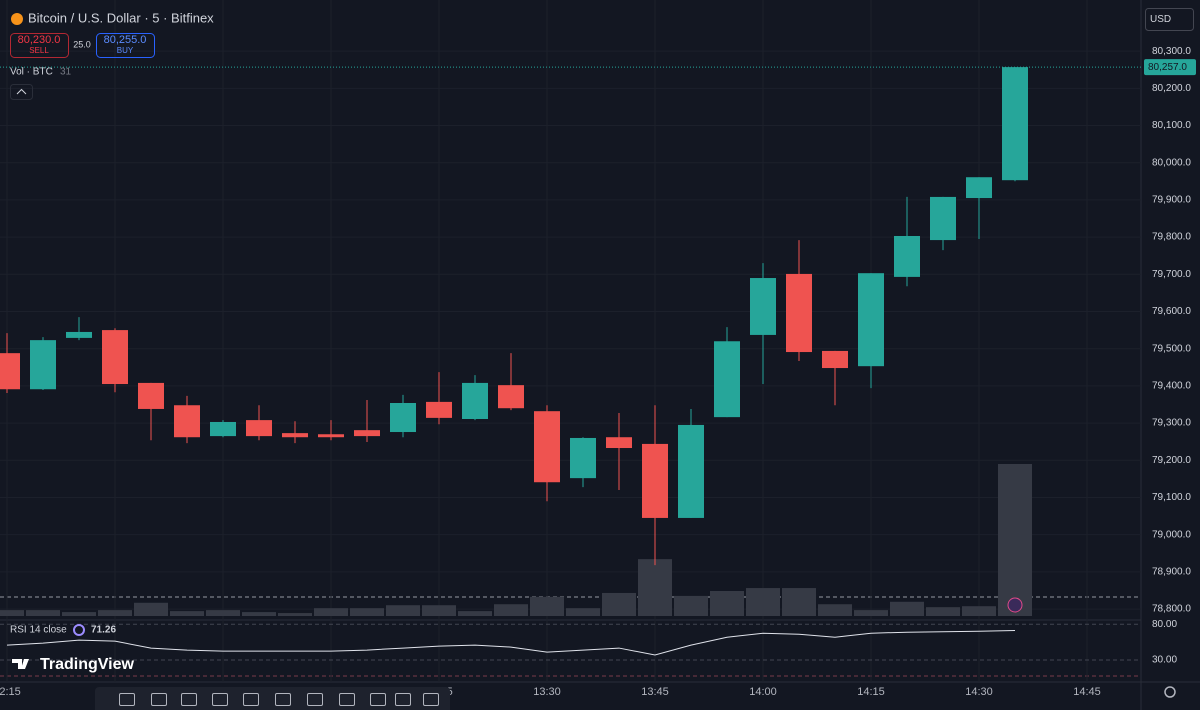 This screenshot has width=1200, height=710. Describe the element at coordinates (1160, 19) in the screenshot. I see `currency: USD` at that location.